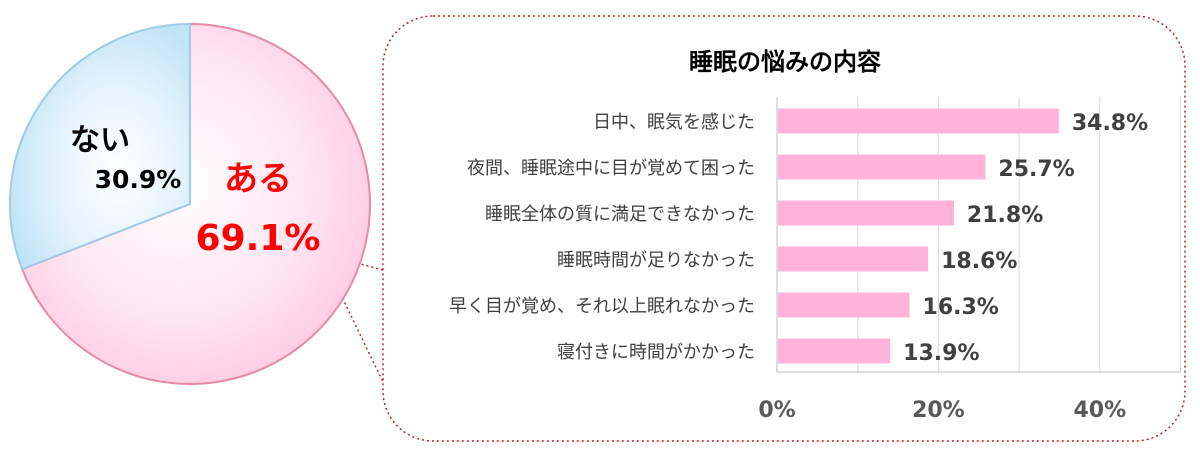 The image size is (1200, 454). Describe the element at coordinates (979, 261) in the screenshot. I see `data-label: 18.6%` at that location.